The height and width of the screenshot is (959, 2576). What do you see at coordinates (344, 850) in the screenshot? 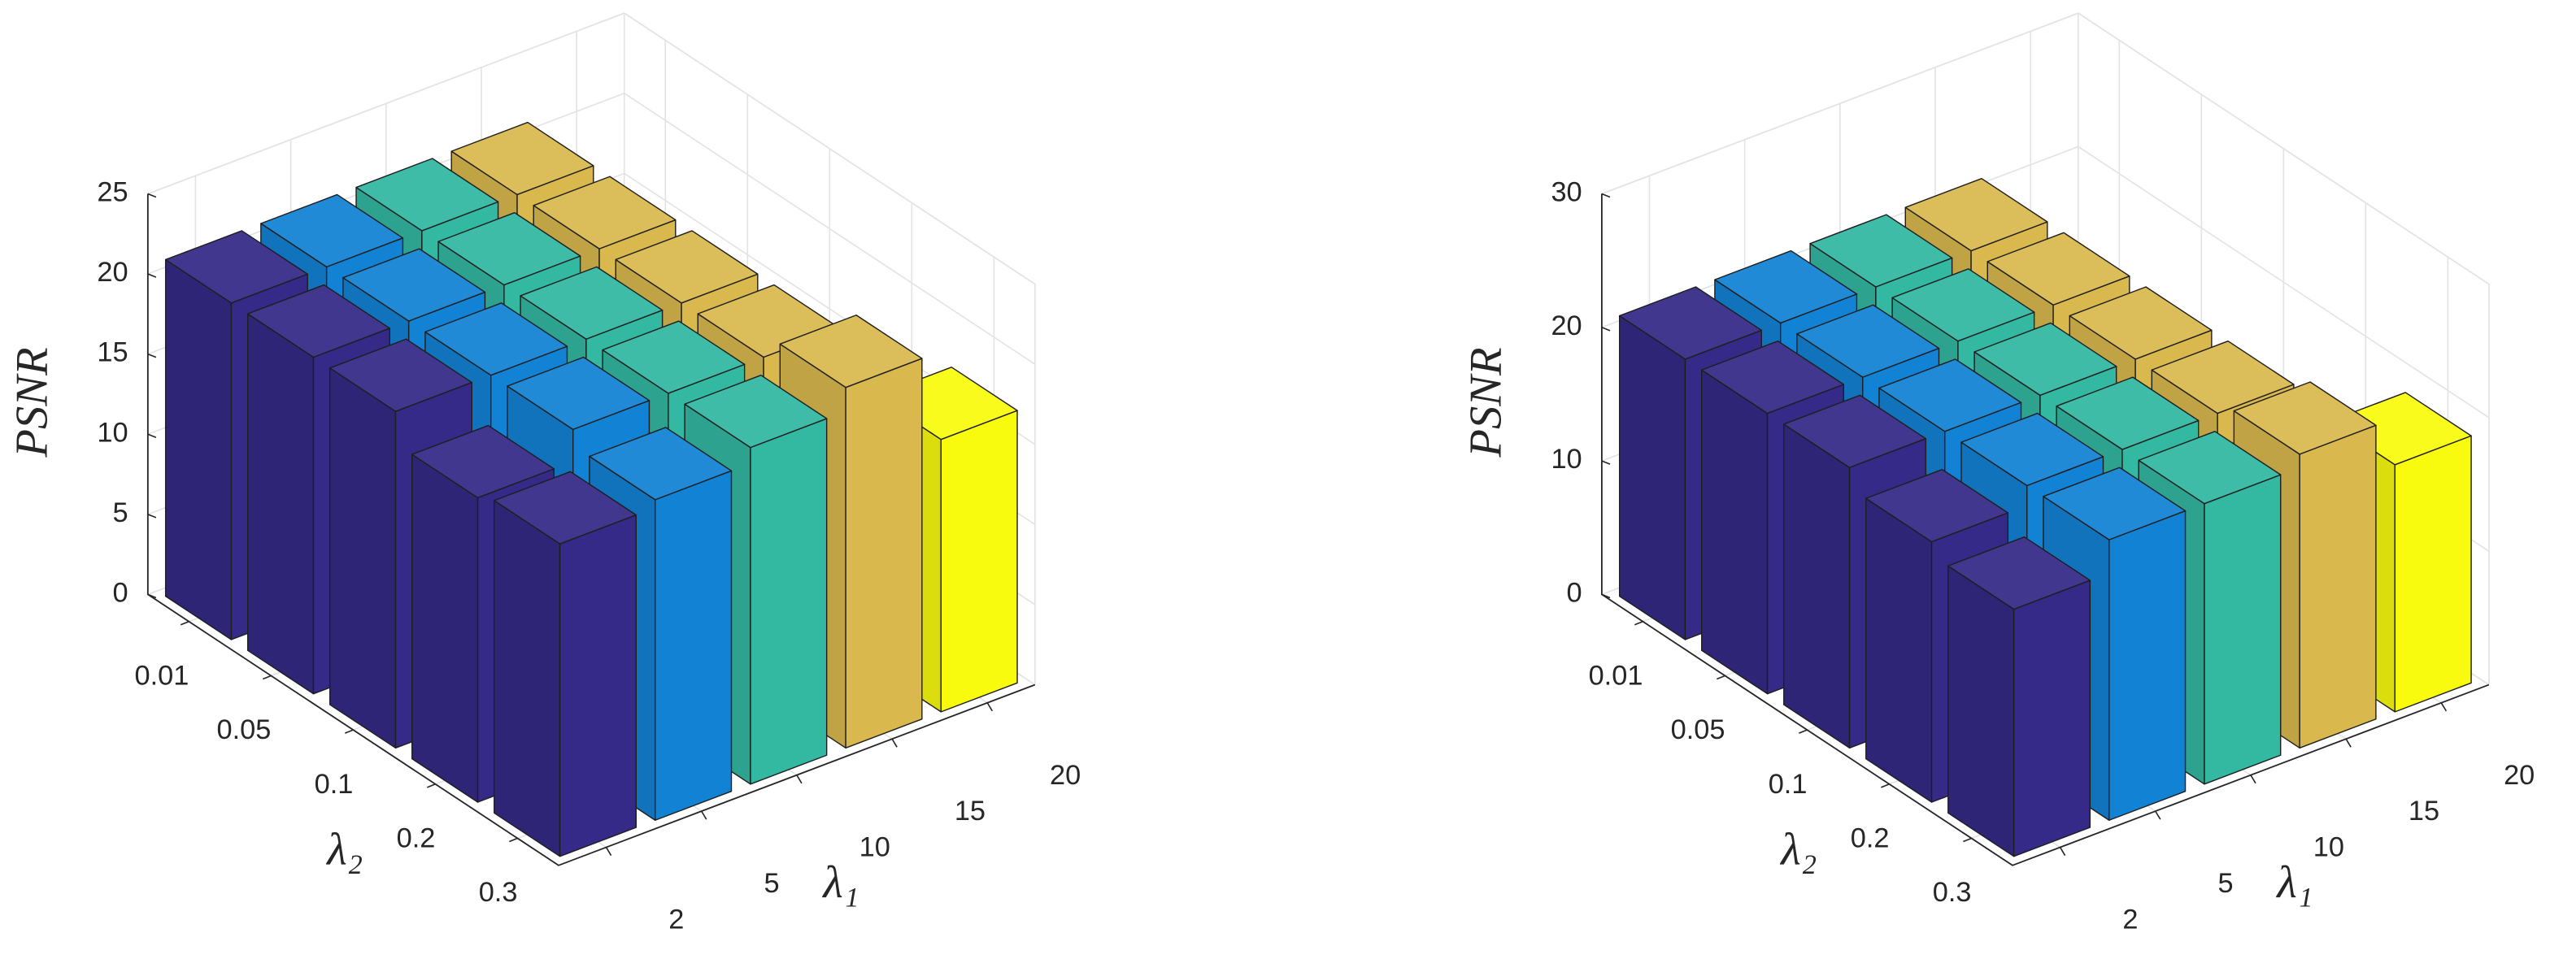
I see `y-axis-label: λ₂` at bounding box center [344, 850].